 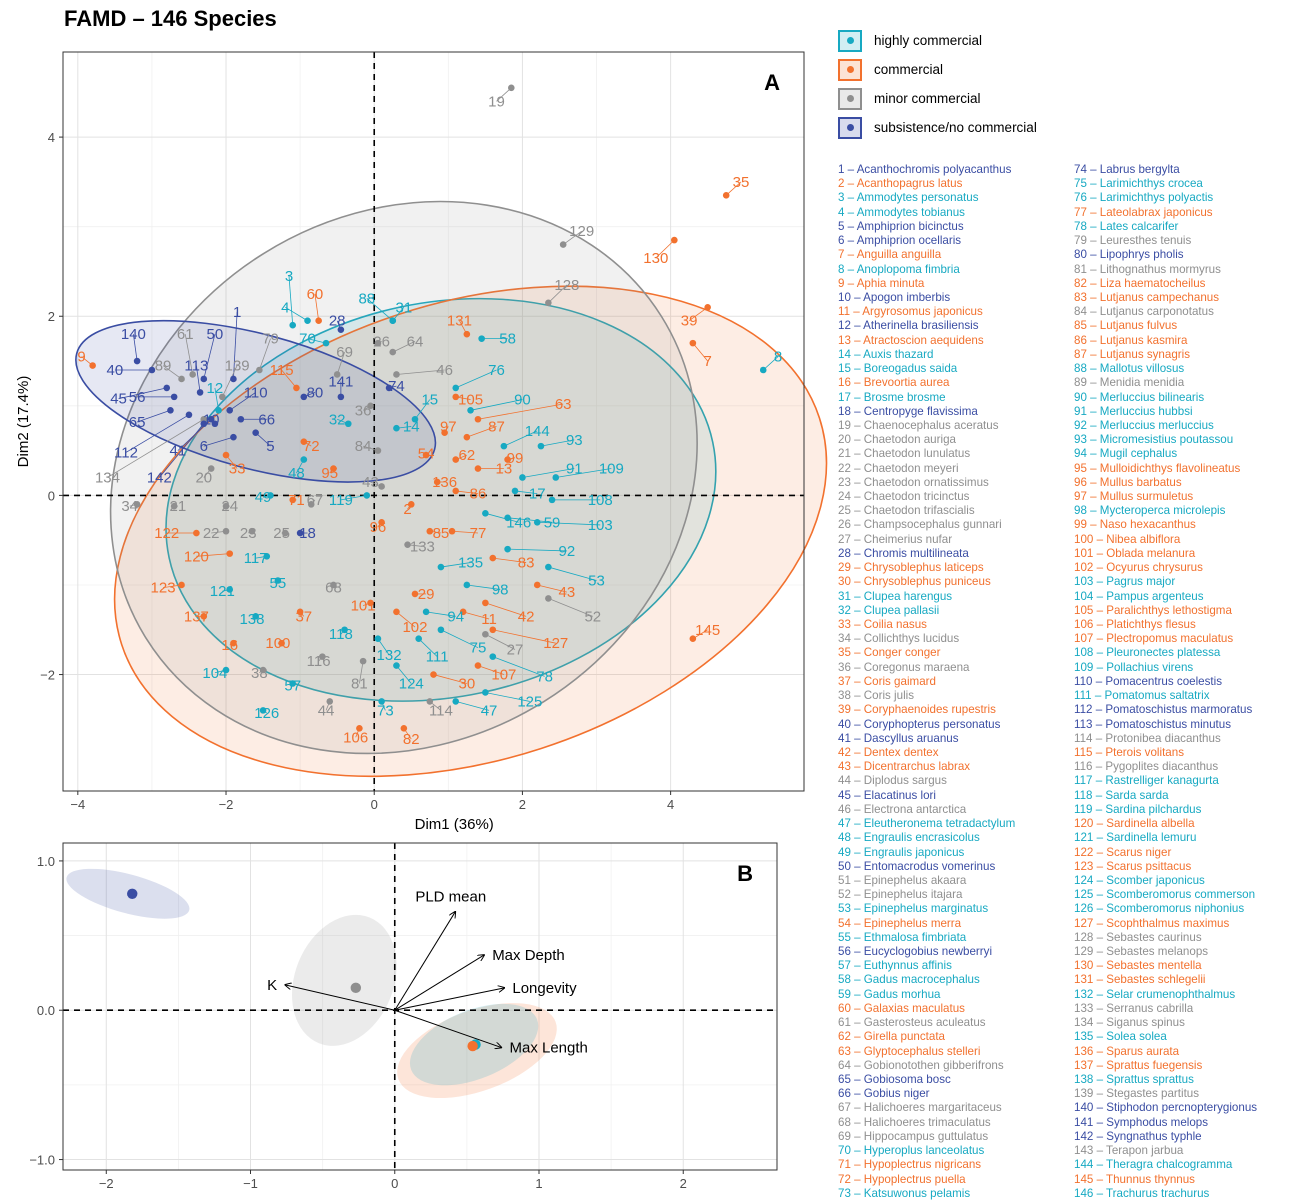 I want to click on point-label: 82, so click(x=411, y=739).